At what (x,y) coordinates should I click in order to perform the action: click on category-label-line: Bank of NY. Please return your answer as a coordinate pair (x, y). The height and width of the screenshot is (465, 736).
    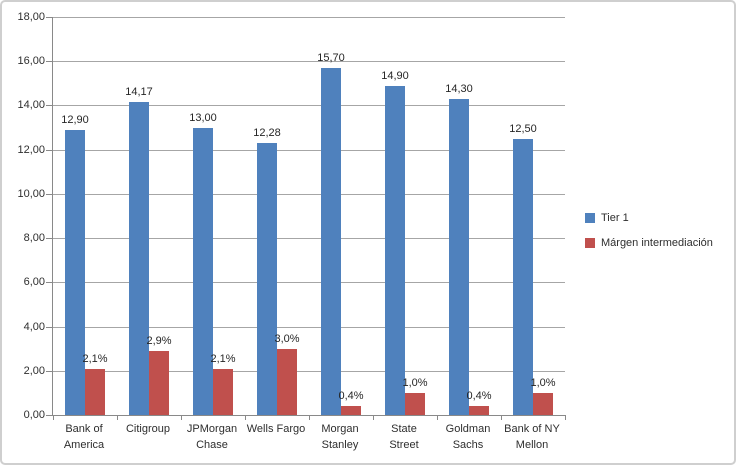
    Looking at the image, I should click on (532, 429).